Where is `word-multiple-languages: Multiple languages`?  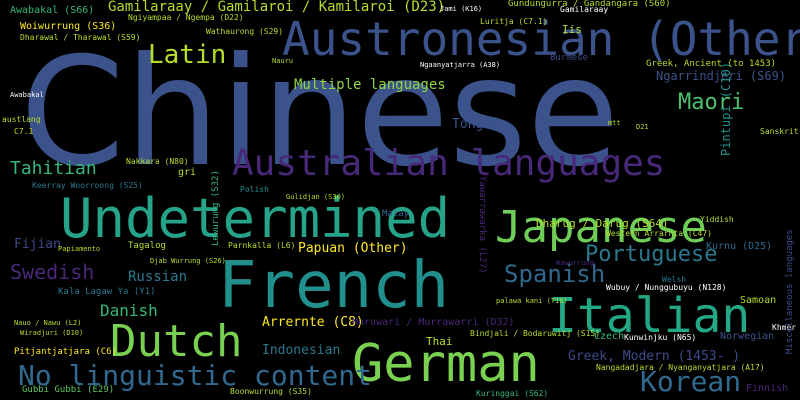
word-multiple-languages: Multiple languages is located at coordinates (370, 85).